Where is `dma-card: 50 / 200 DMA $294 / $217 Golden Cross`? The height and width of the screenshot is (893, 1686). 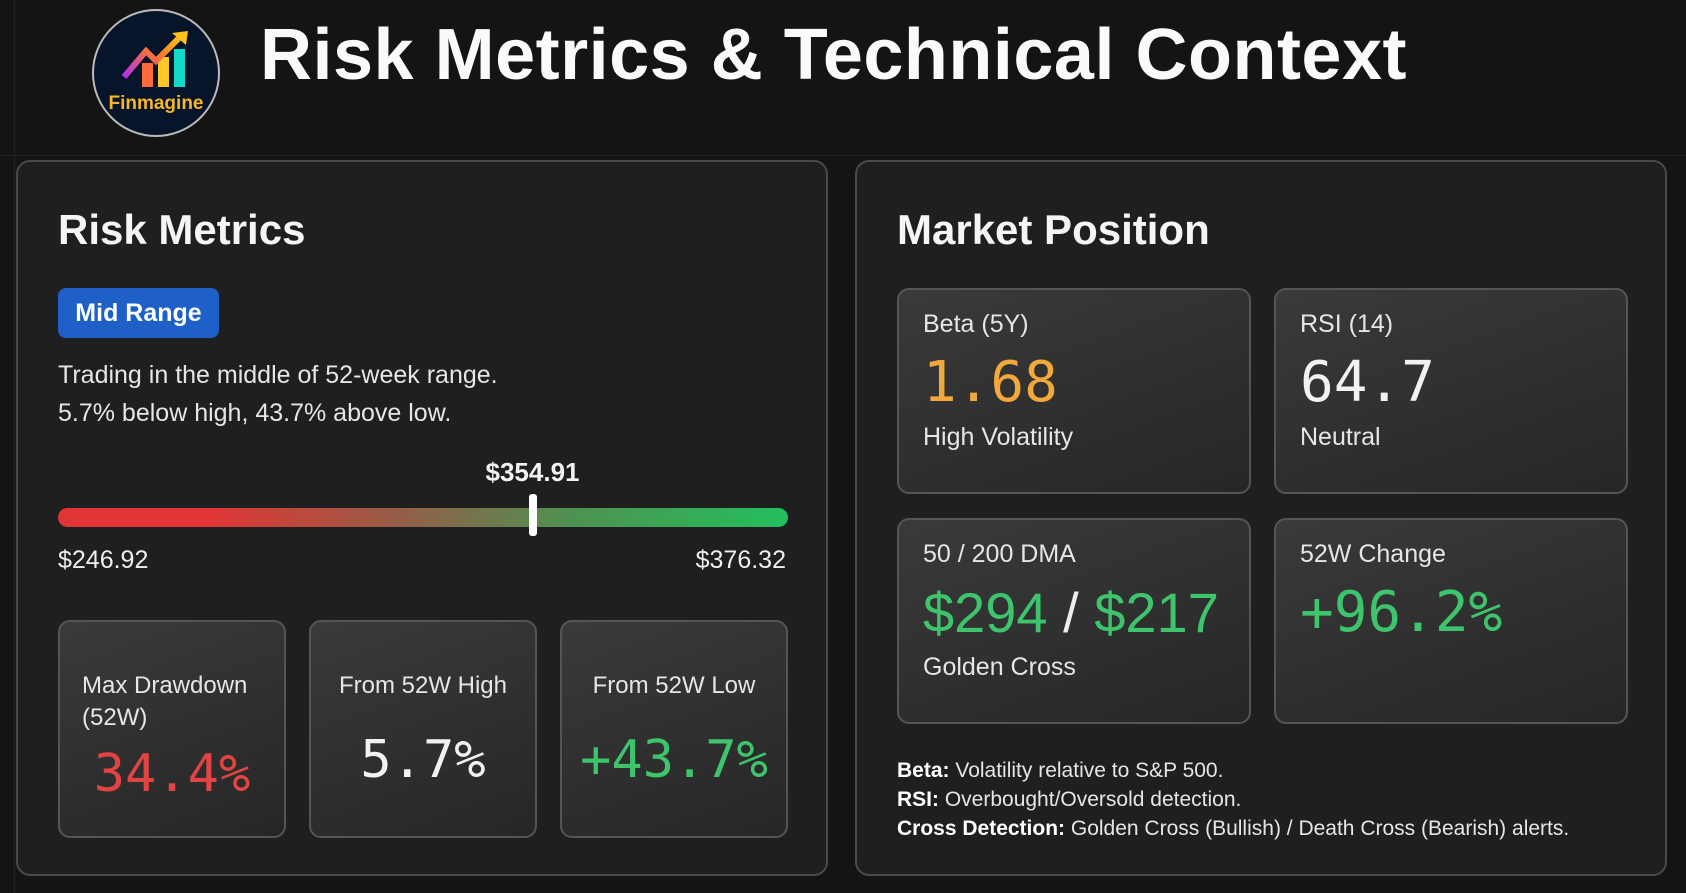 dma-card: 50 / 200 DMA $294 / $217 Golden Cross is located at coordinates (1074, 621).